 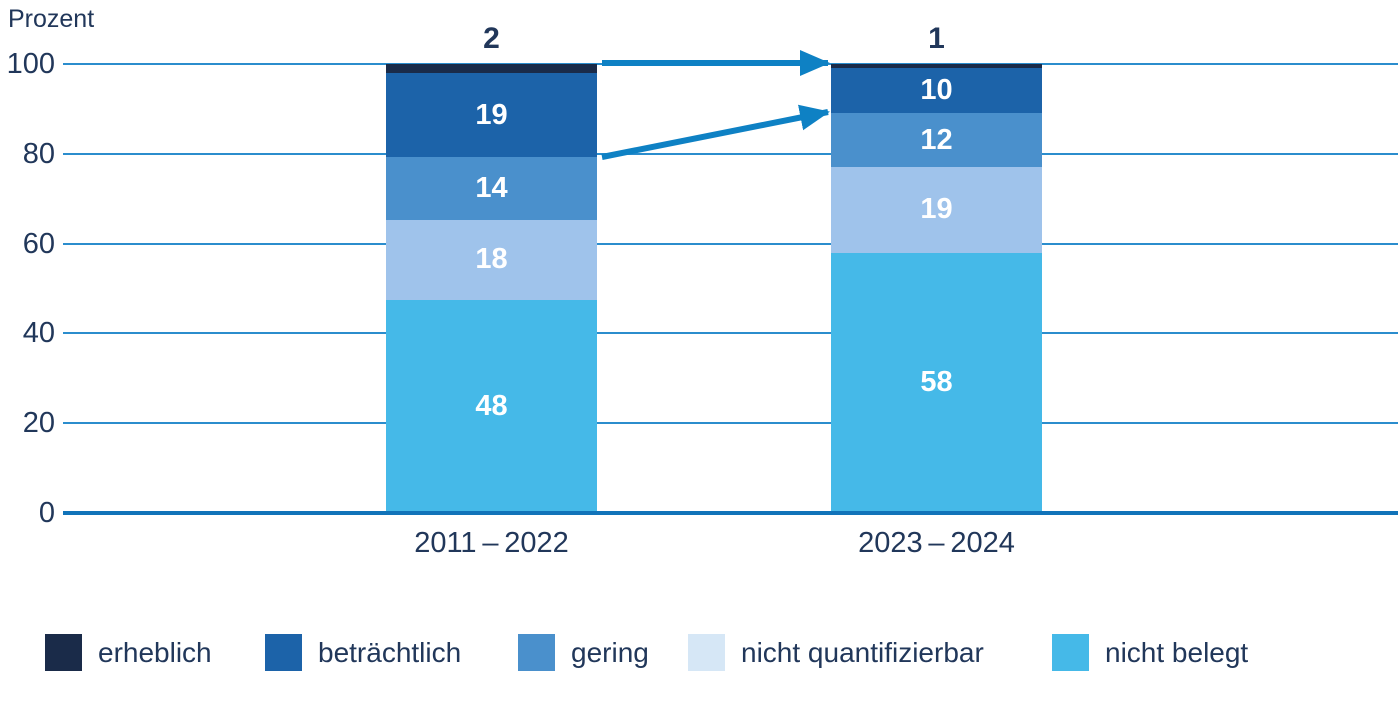 I want to click on segment-value-label: 10, so click(x=936, y=90).